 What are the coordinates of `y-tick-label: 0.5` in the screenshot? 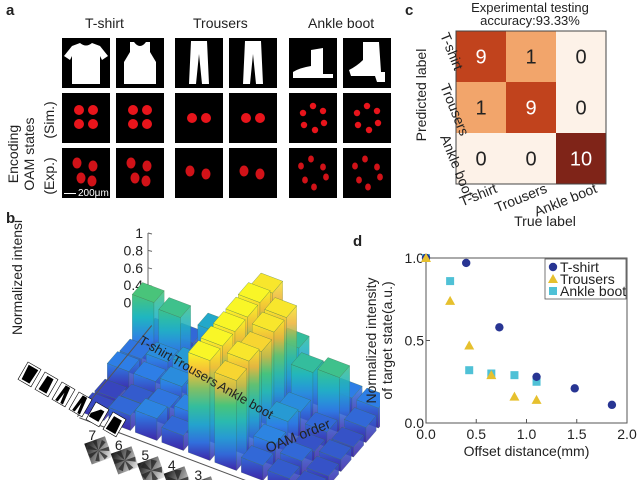 It's located at (415, 341).